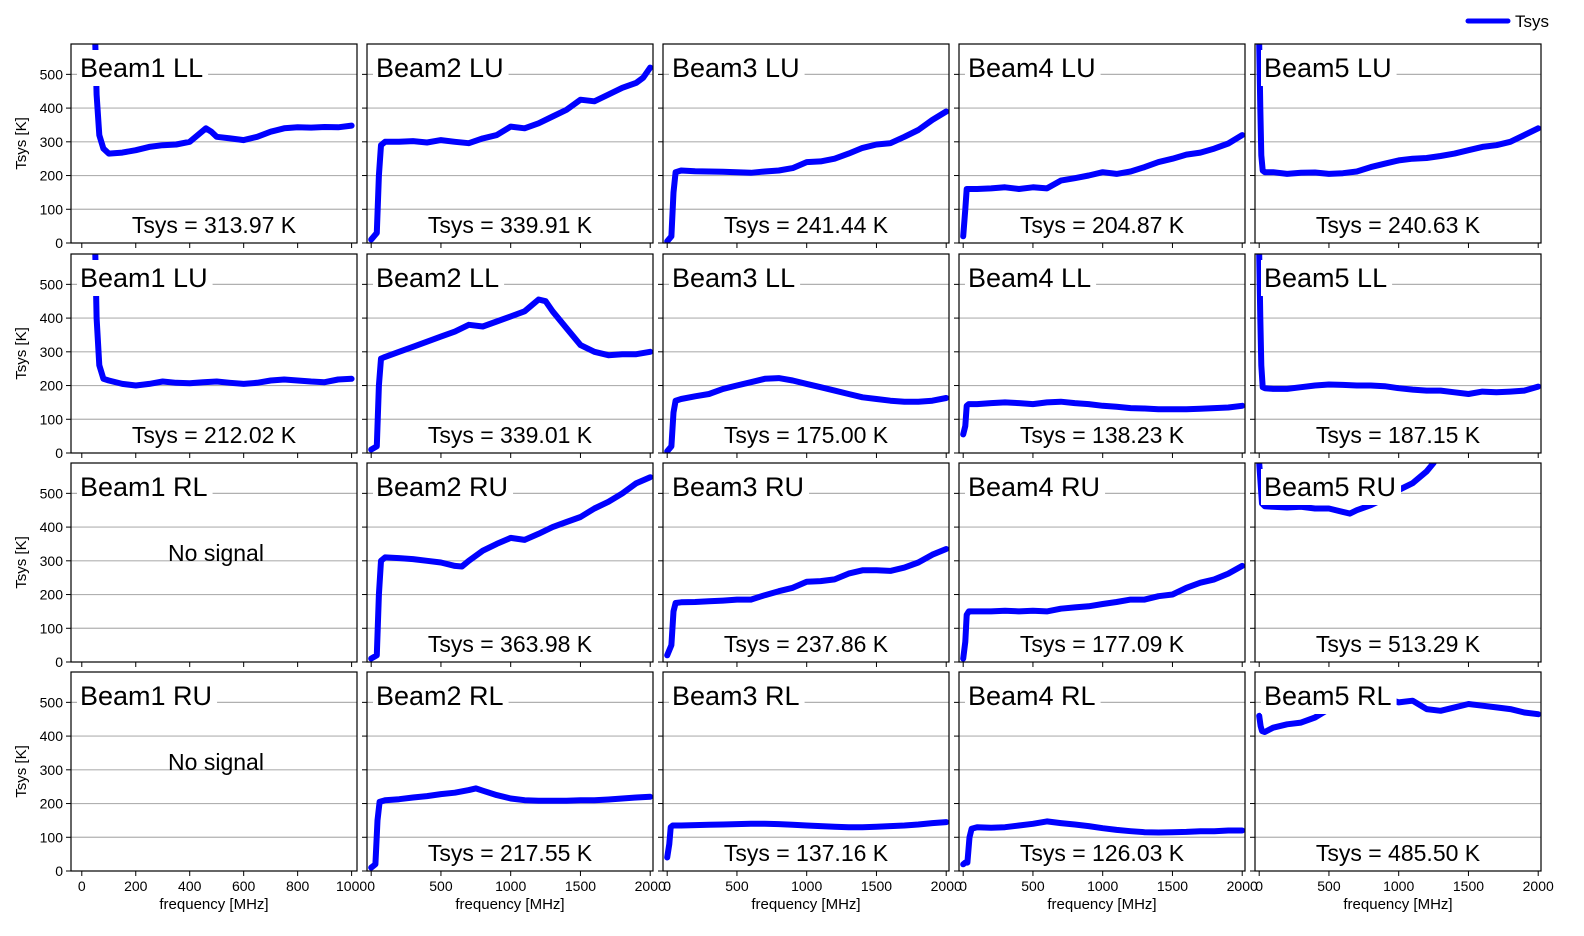  I want to click on panel-beam2-ll: Beam2 LL Tsys = 339.01 K, so click(508, 355).